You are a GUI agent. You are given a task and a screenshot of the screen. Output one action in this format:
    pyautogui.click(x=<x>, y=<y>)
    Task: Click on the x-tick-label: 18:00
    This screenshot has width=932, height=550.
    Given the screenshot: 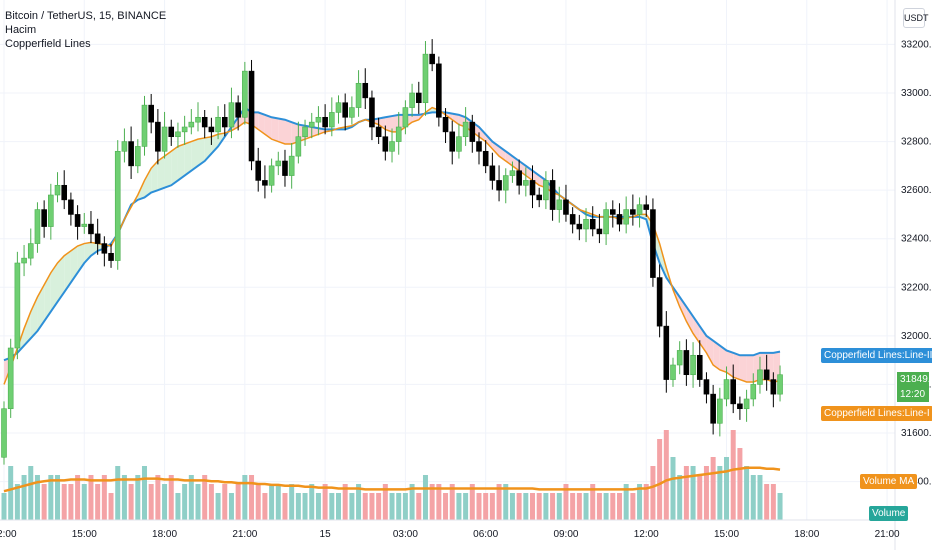 What is the action you would take?
    pyautogui.click(x=806, y=534)
    